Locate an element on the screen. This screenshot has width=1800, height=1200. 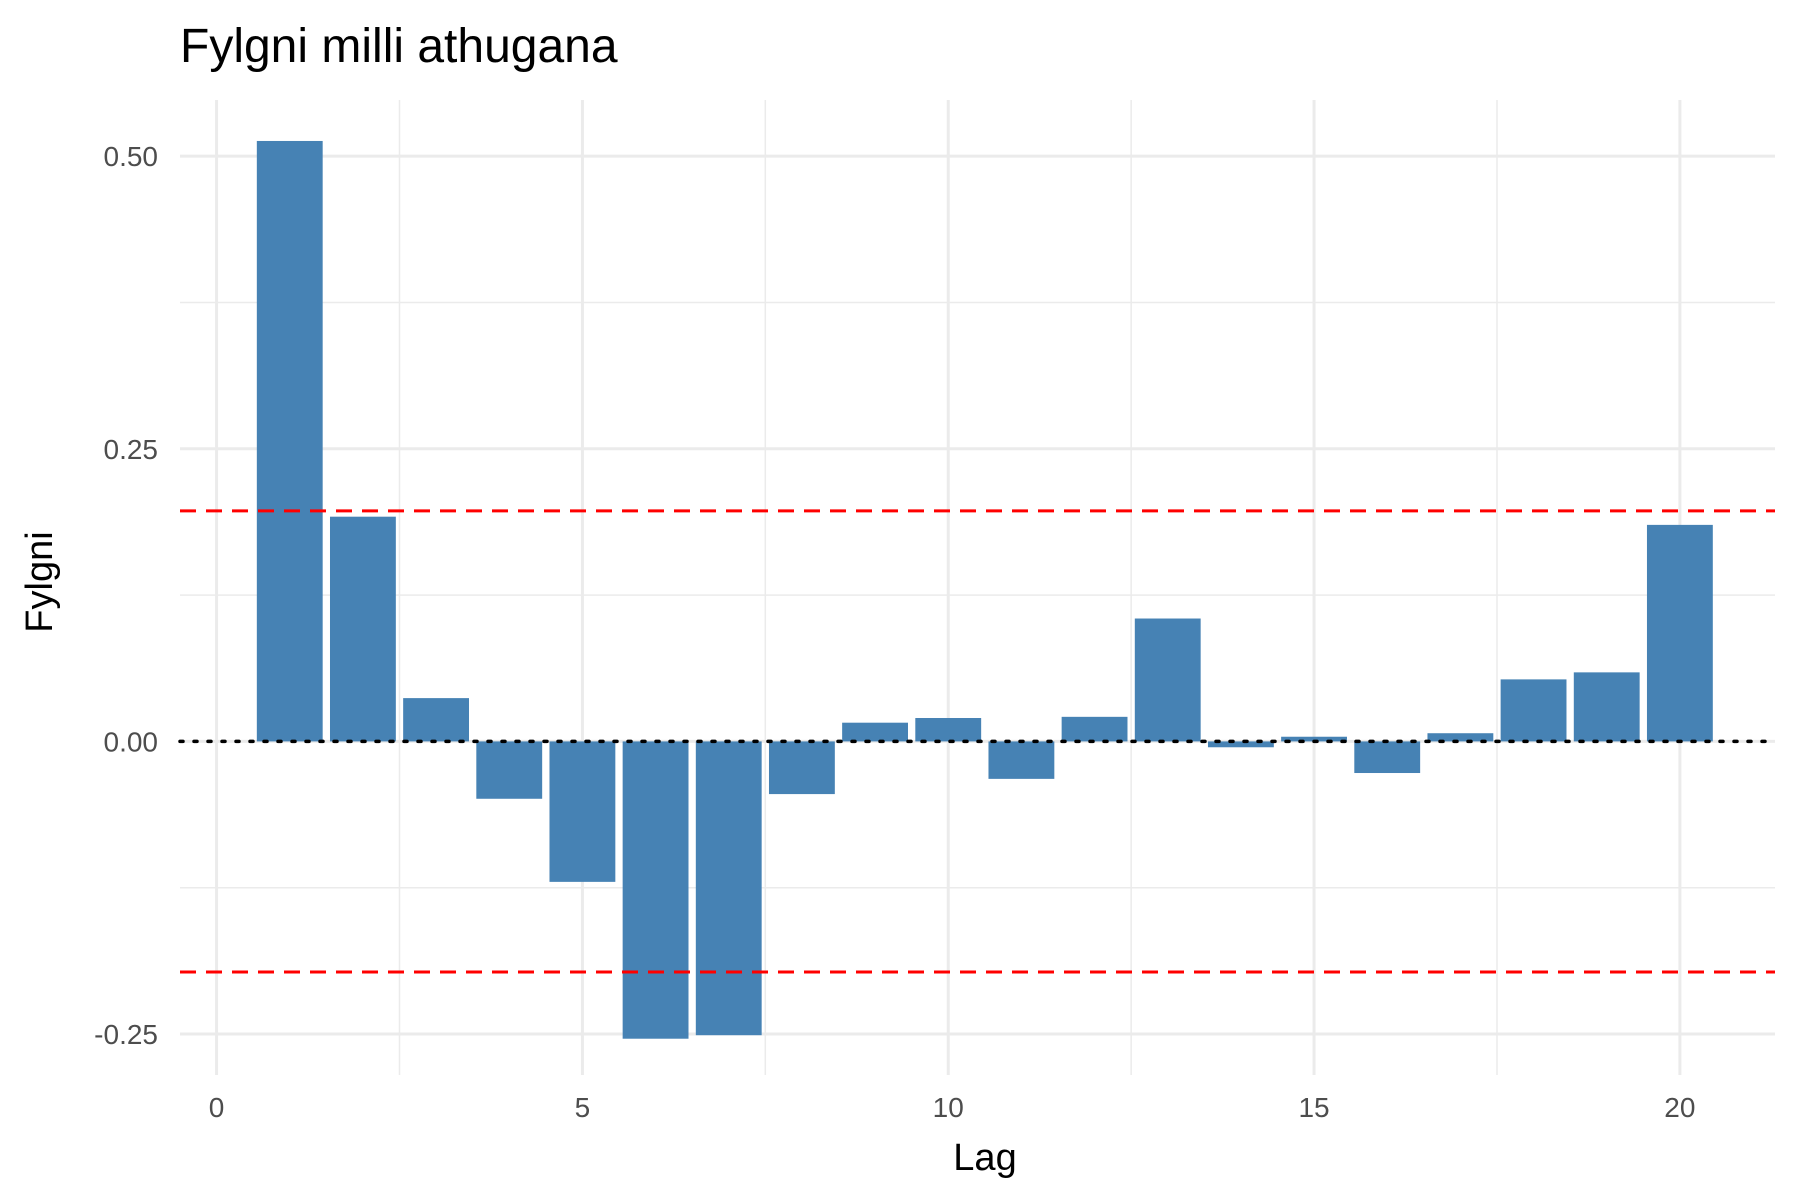
chart-title: Fylgni milli athugana is located at coordinates (399, 46).